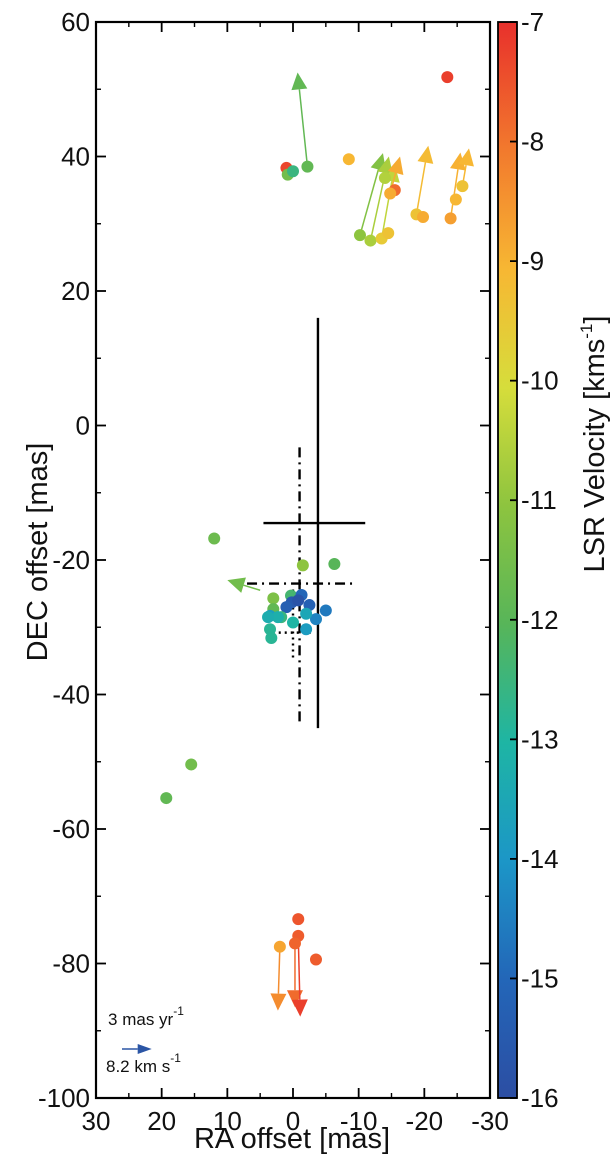 The height and width of the screenshot is (1160, 610). Describe the element at coordinates (293, 1121) in the screenshot. I see `x-tick-label: 0` at that location.